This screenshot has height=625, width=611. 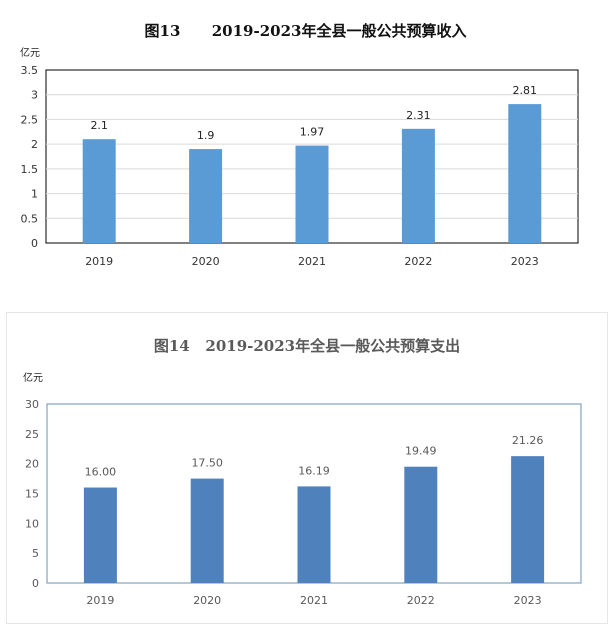 What do you see at coordinates (207, 463) in the screenshot?
I see `data-label-2020: 17.50` at bounding box center [207, 463].